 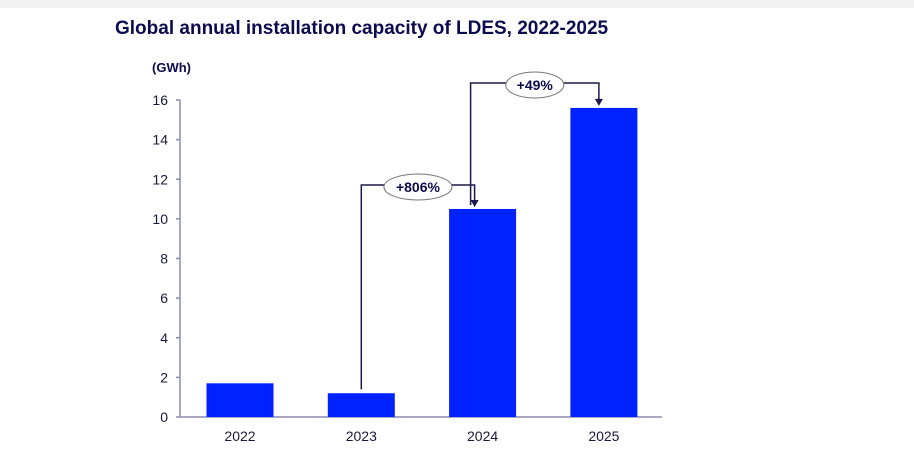 I want to click on y-tick-label: 8, so click(x=164, y=259).